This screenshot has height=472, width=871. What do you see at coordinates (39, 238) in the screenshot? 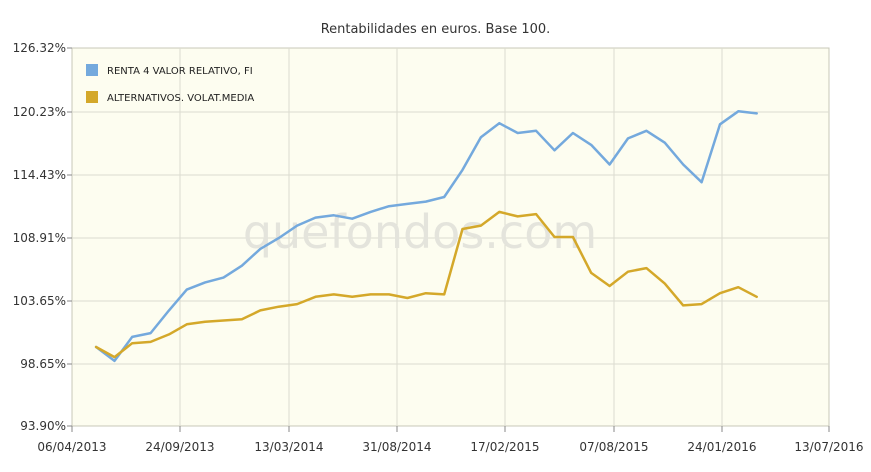
I see `y-tick-label: 108.91%` at bounding box center [39, 238].